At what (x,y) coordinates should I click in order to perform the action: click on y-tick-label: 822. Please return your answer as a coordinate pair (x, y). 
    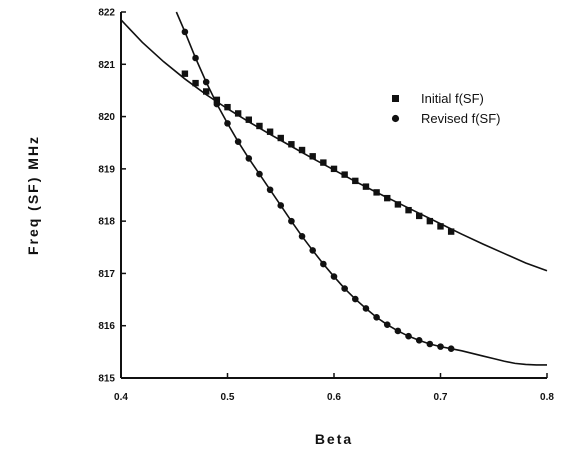
    Looking at the image, I should click on (106, 13).